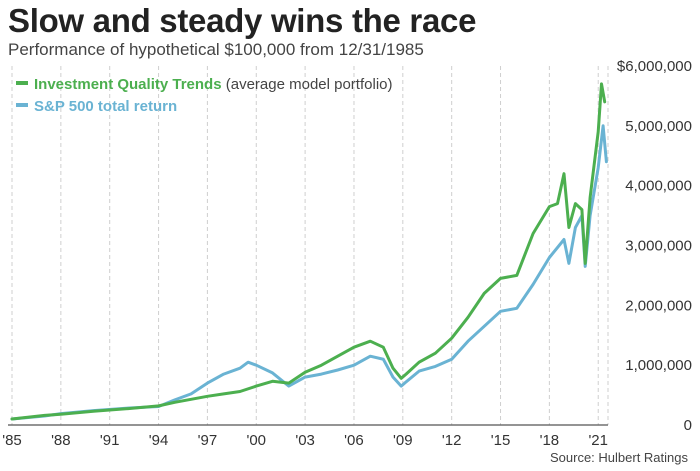  I want to click on y-tick-label: 2,000,000, so click(658, 305).